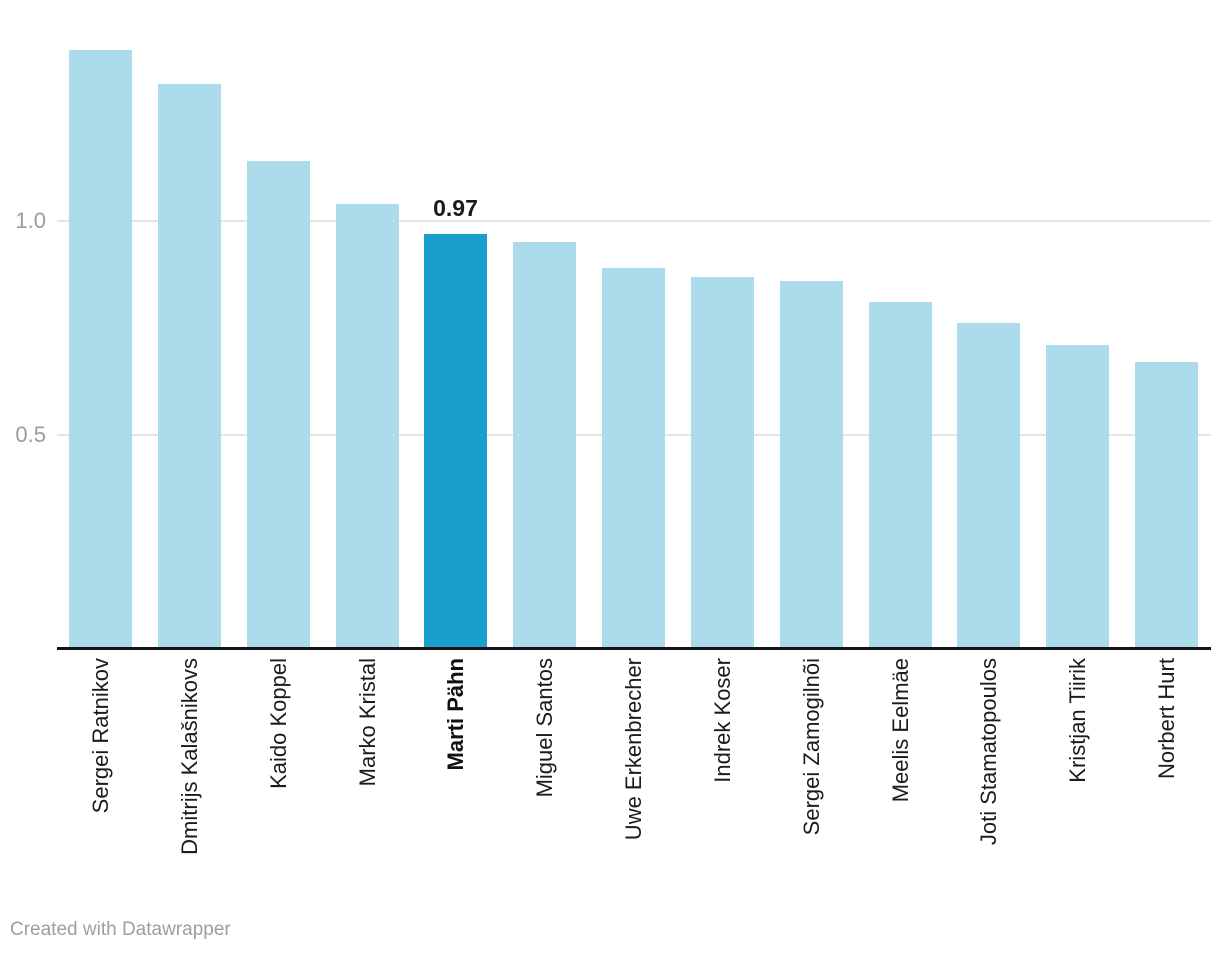  Describe the element at coordinates (1077, 720) in the screenshot. I see `x-axis-label: Kristjan Tiirik` at that location.